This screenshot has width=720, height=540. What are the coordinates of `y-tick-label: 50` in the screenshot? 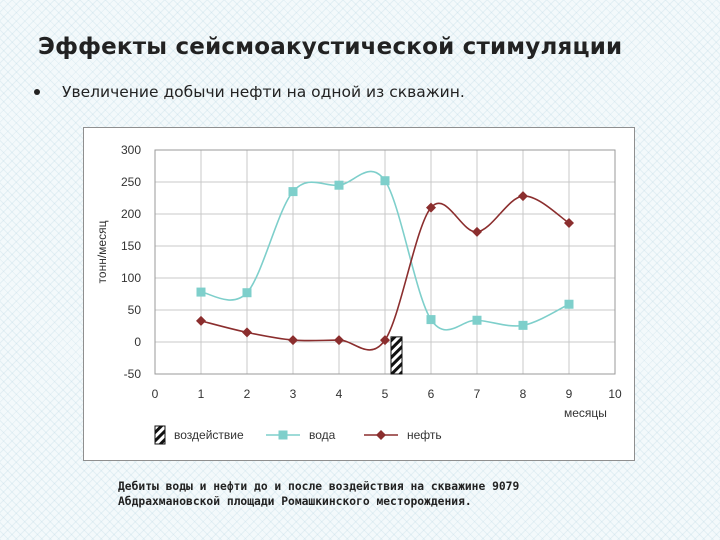 It's located at (135, 310).